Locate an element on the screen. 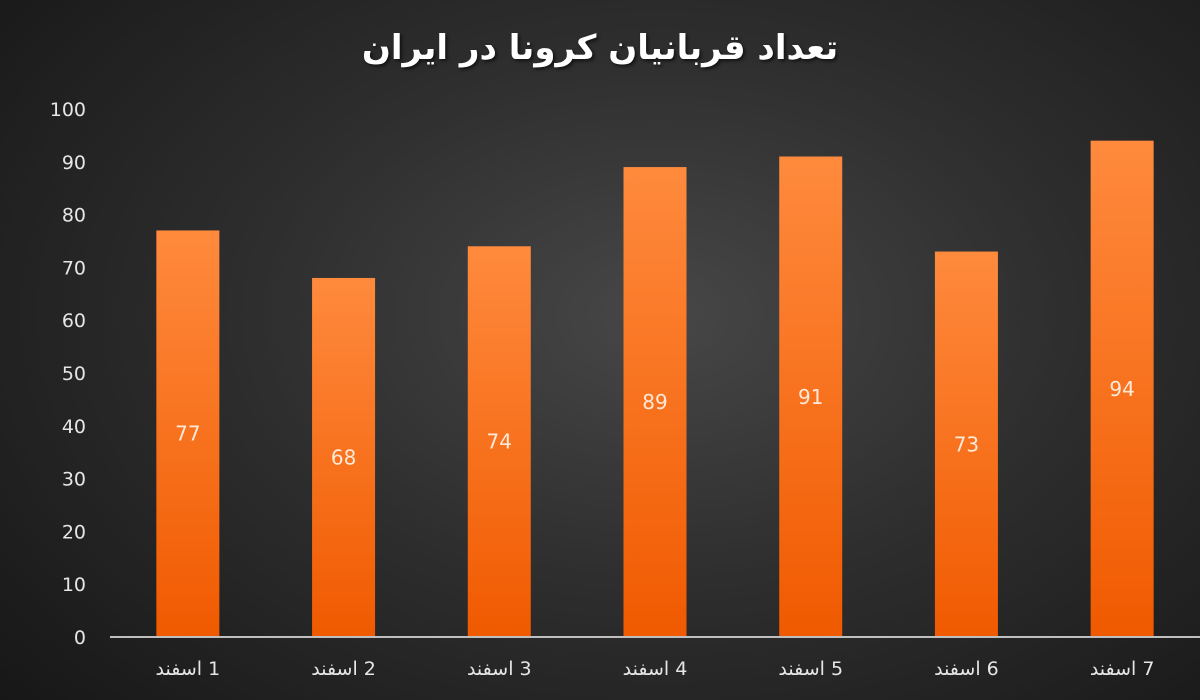 The height and width of the screenshot is (700, 1200). data-label: 94 is located at coordinates (1121, 389).